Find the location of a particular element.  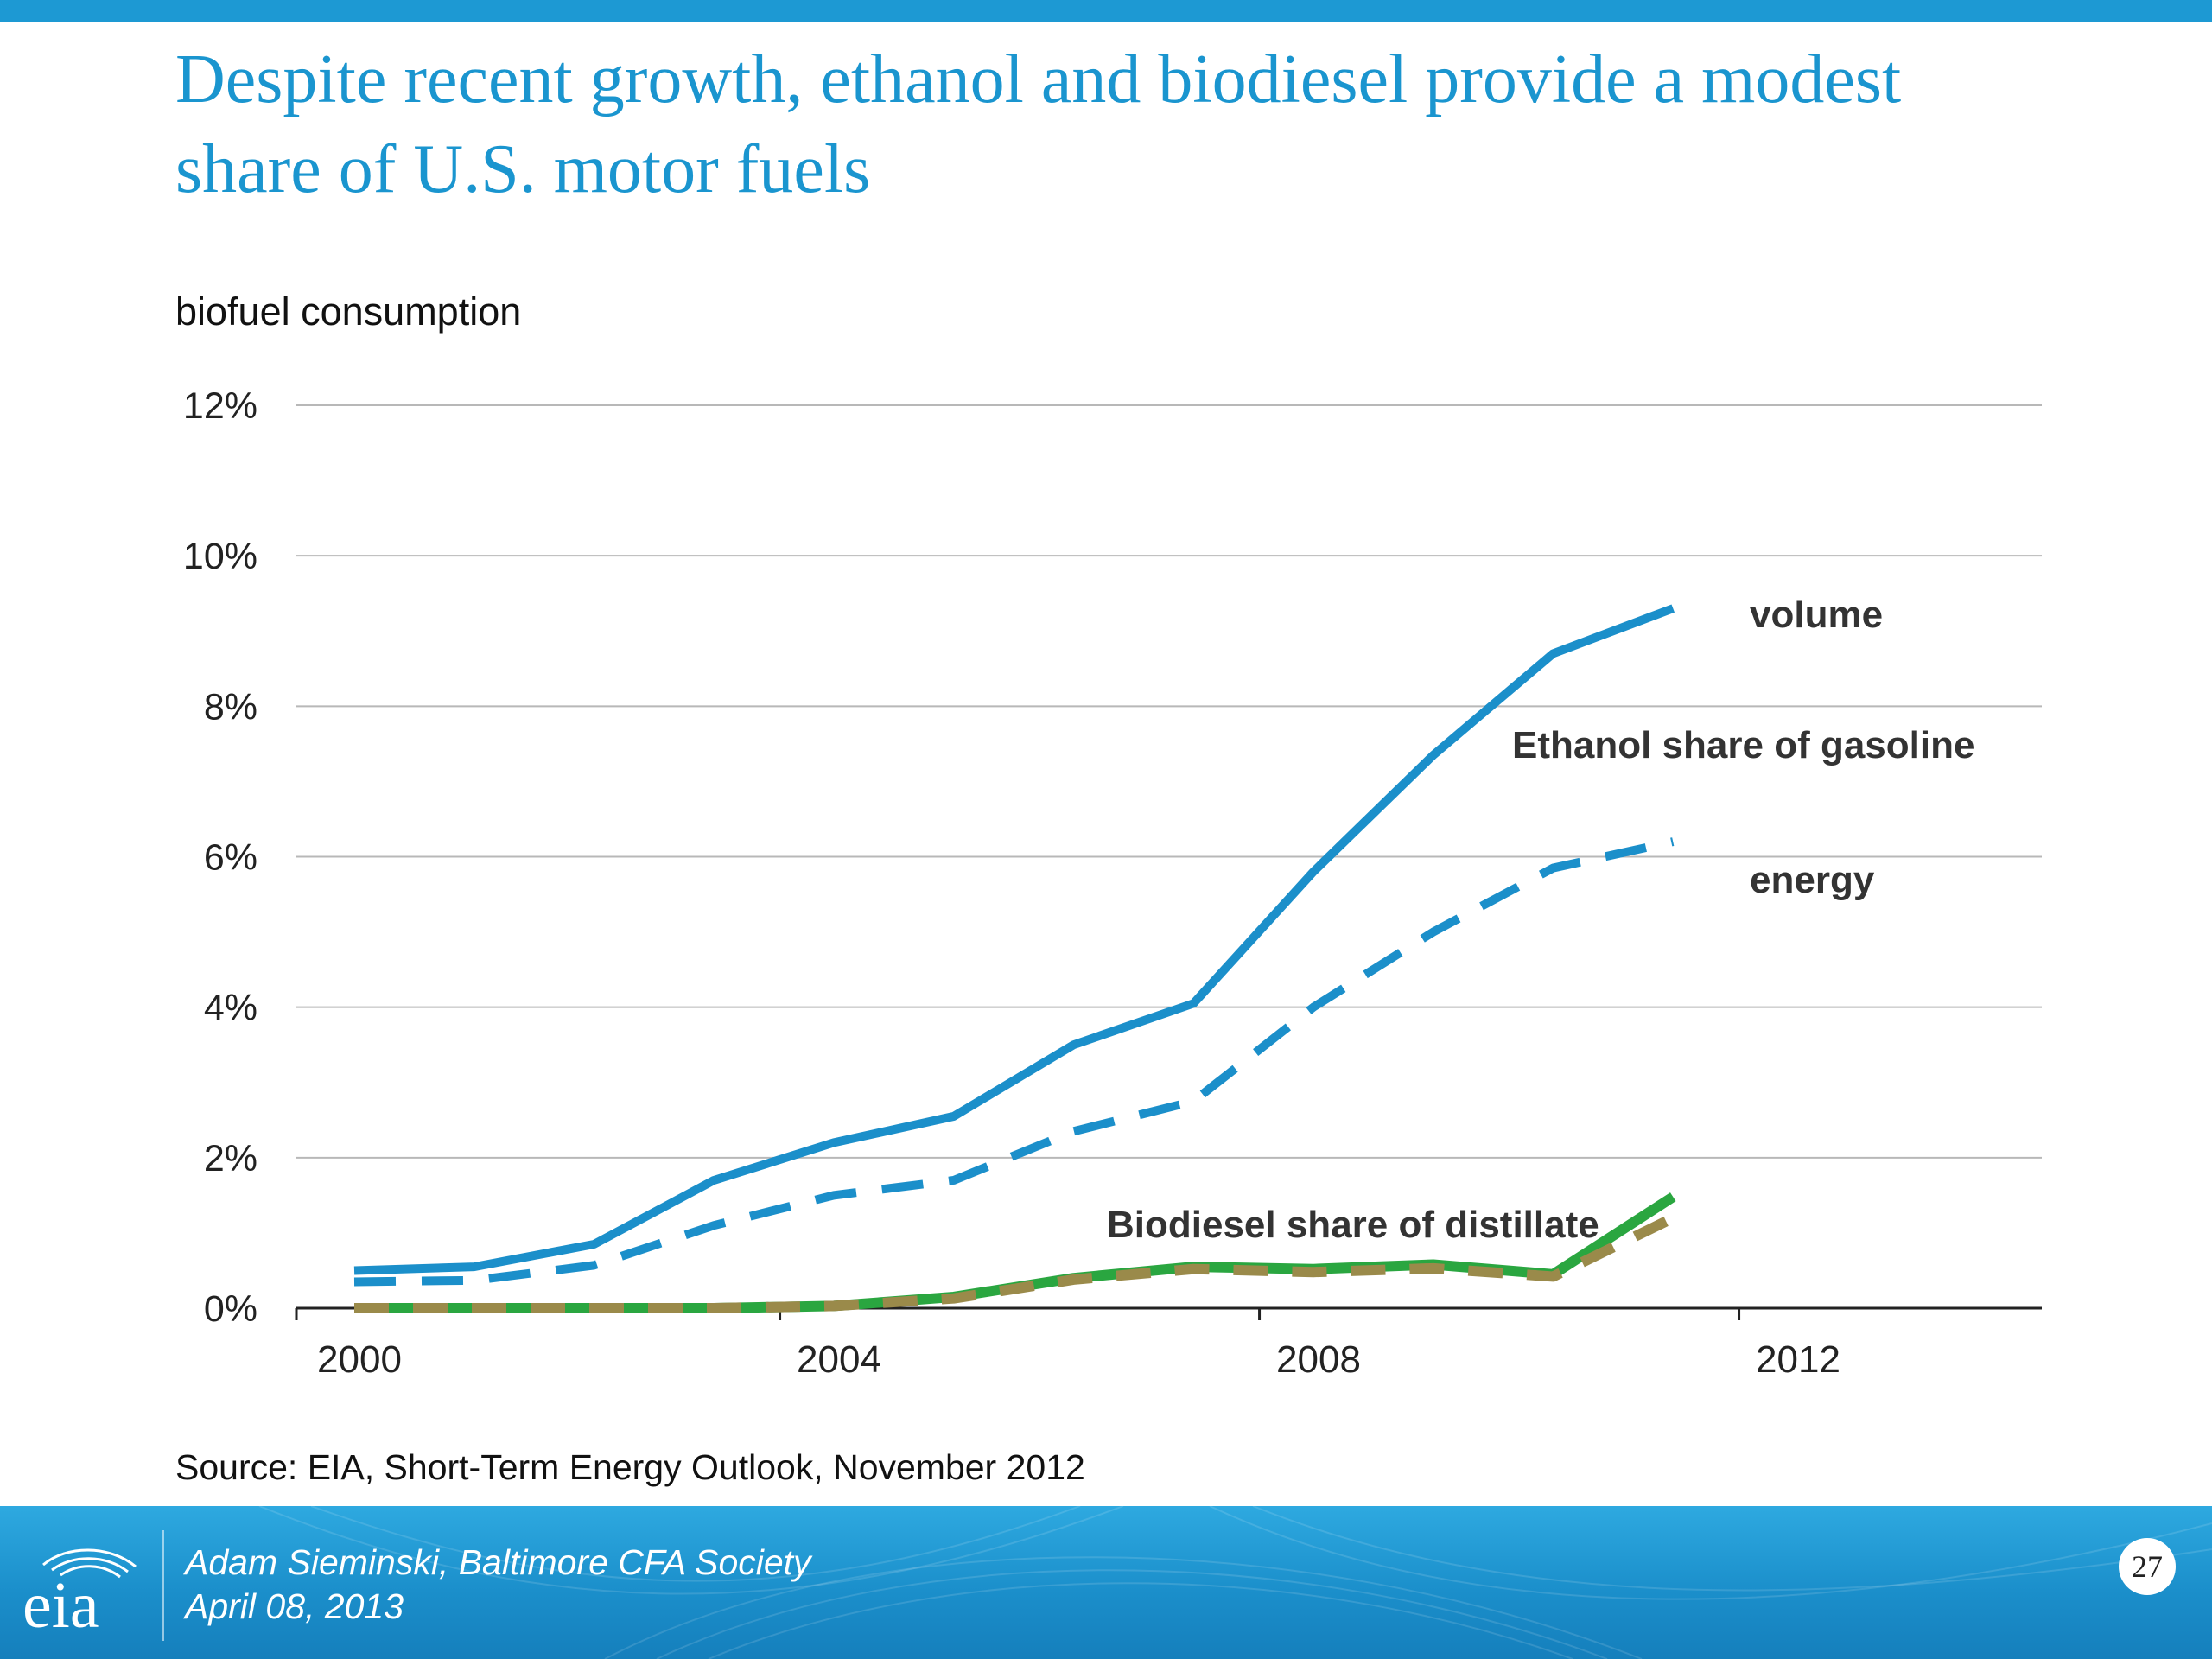

svg-text: eia is located at coordinates (61, 1602).